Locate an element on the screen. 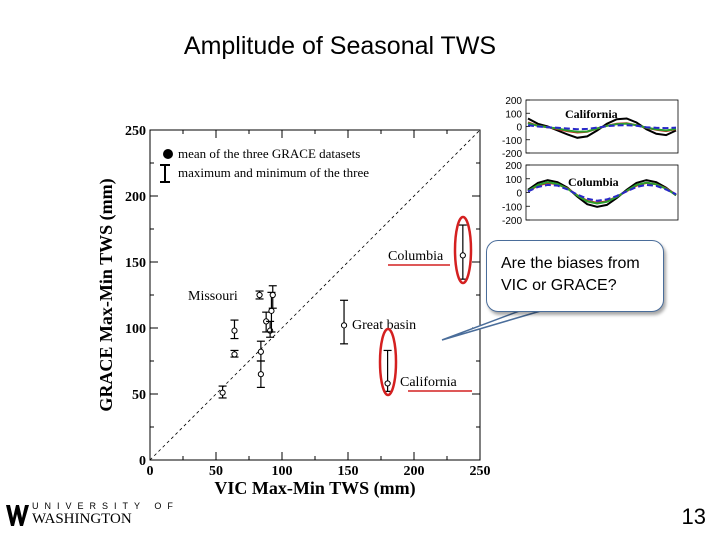 This screenshot has width=720, height=540. callout-pointer is located at coordinates (493, 325).